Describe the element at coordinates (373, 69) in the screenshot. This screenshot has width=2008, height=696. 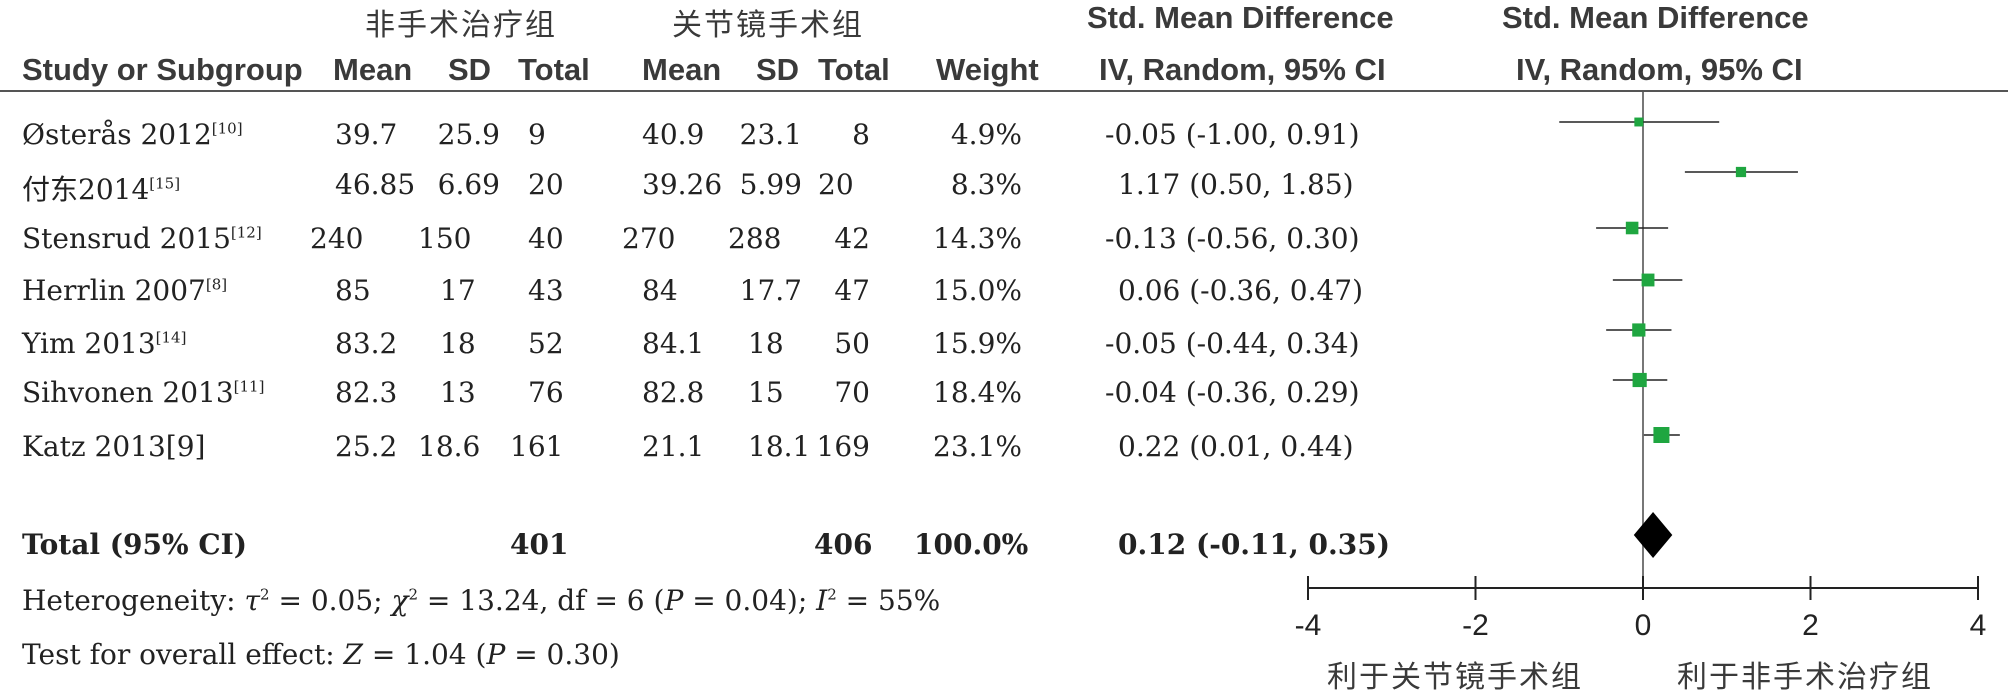
I see `mean1-header: Mean` at that location.